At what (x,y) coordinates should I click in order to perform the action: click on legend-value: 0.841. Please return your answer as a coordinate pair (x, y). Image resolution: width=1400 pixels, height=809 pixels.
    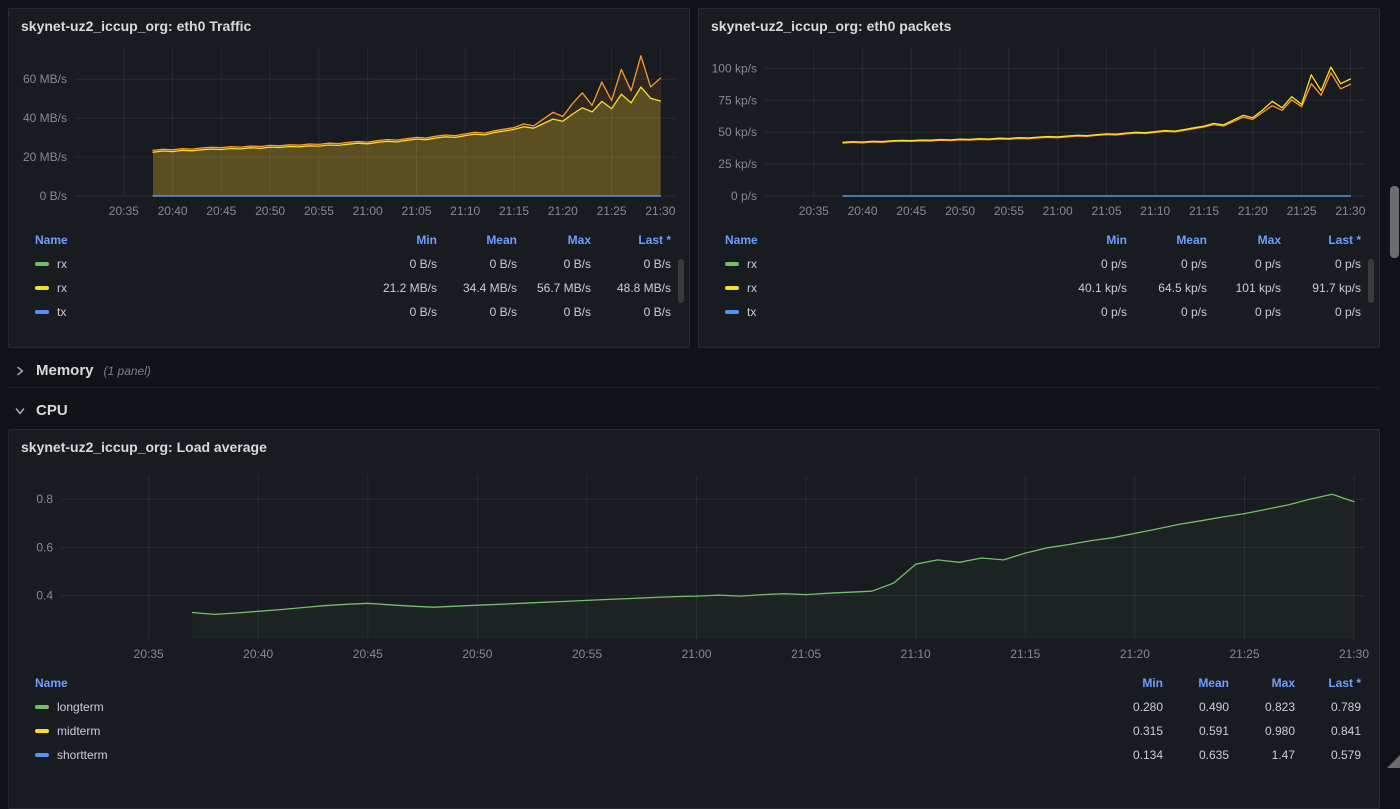
    Looking at the image, I should click on (1328, 731).